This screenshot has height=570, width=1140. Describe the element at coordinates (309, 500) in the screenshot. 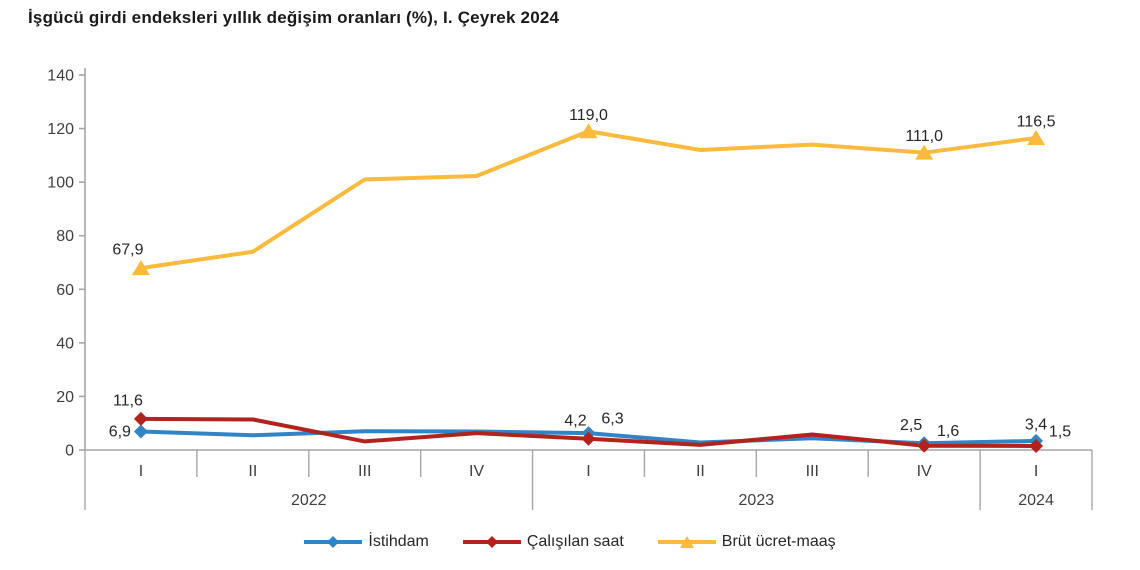

I see `year-label: 2022` at that location.